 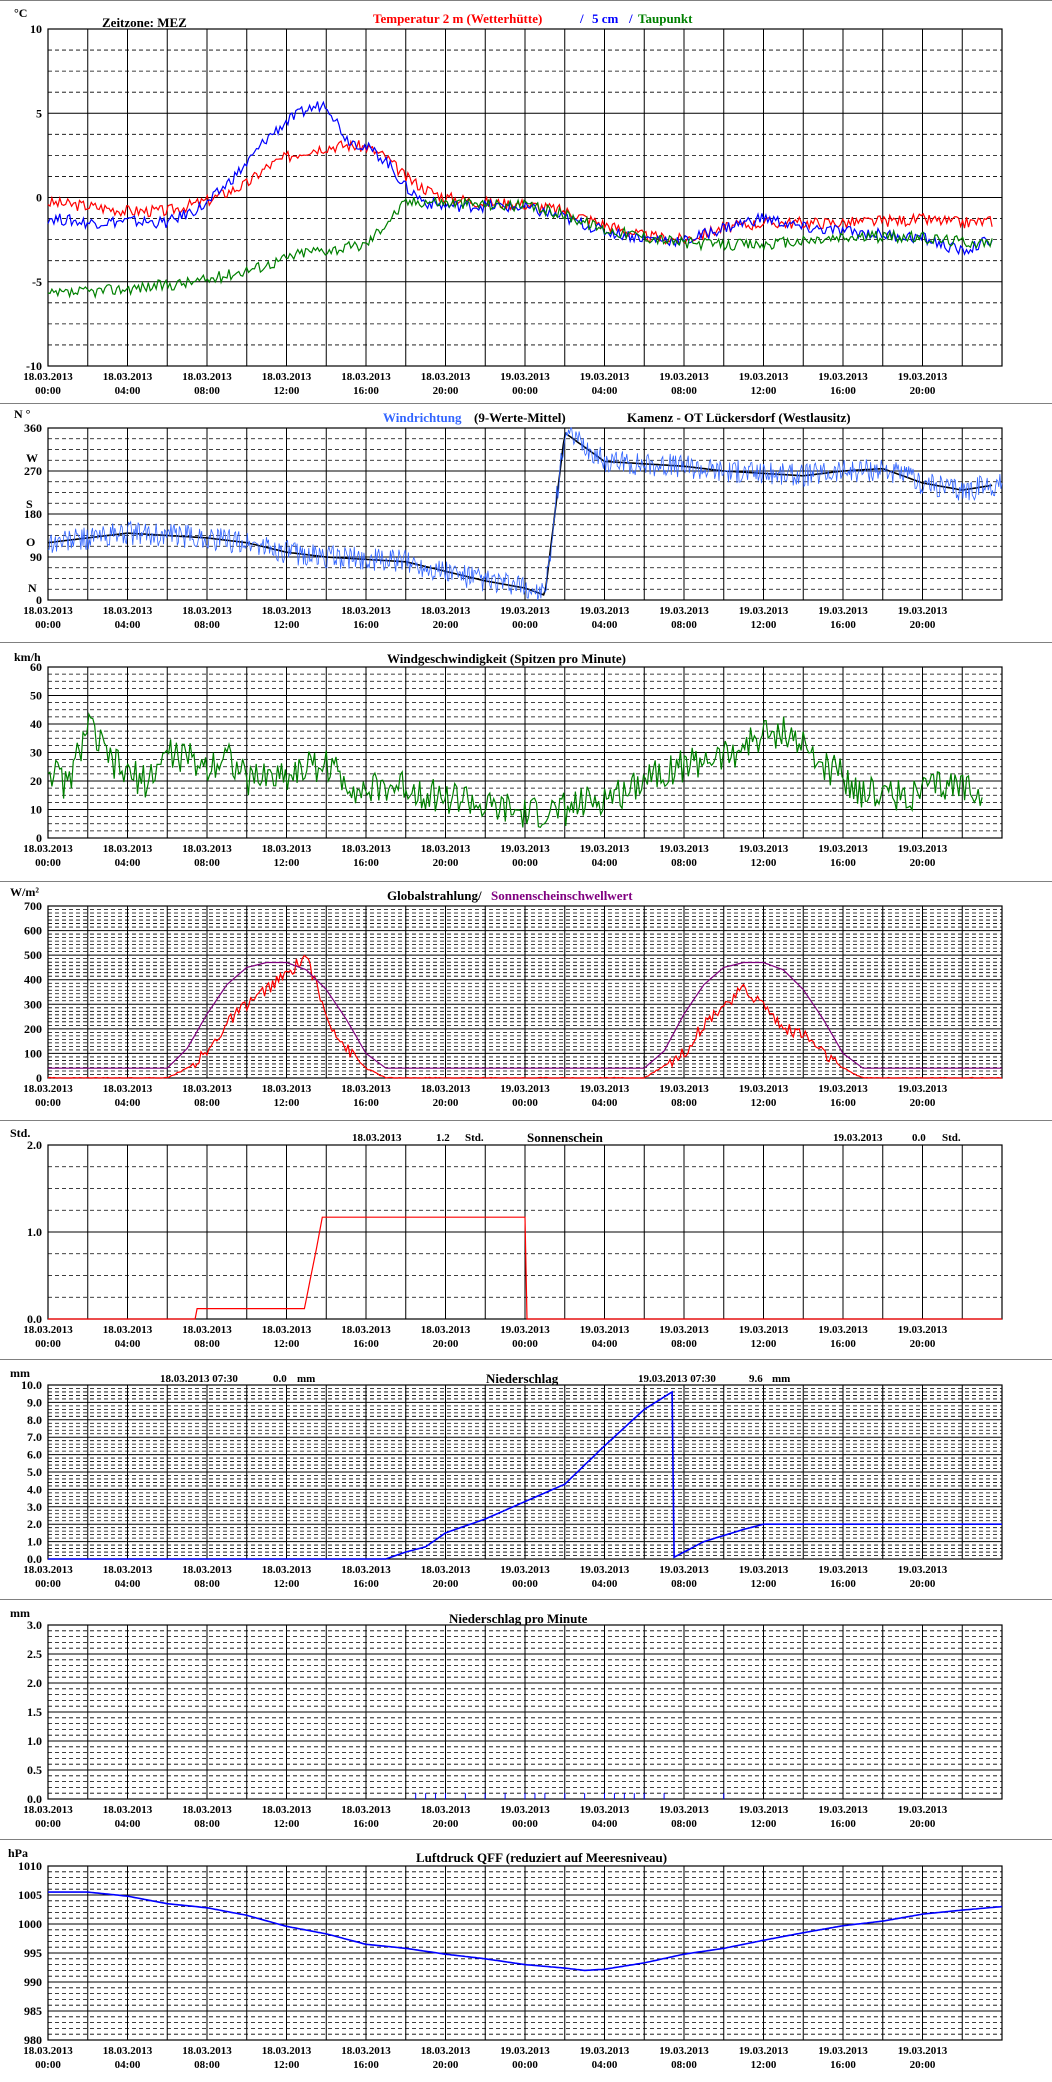 What do you see at coordinates (562, 895) in the screenshot?
I see `radiation-title-purple: Sonnenscheinschwellwert` at bounding box center [562, 895].